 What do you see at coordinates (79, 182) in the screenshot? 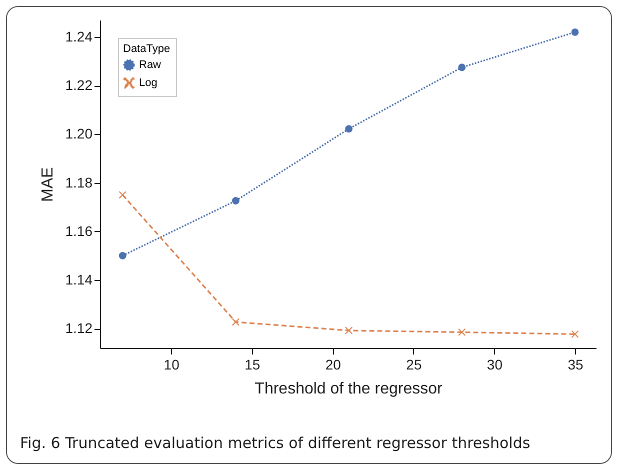
I see `y-tick-label: 1.18` at bounding box center [79, 182].